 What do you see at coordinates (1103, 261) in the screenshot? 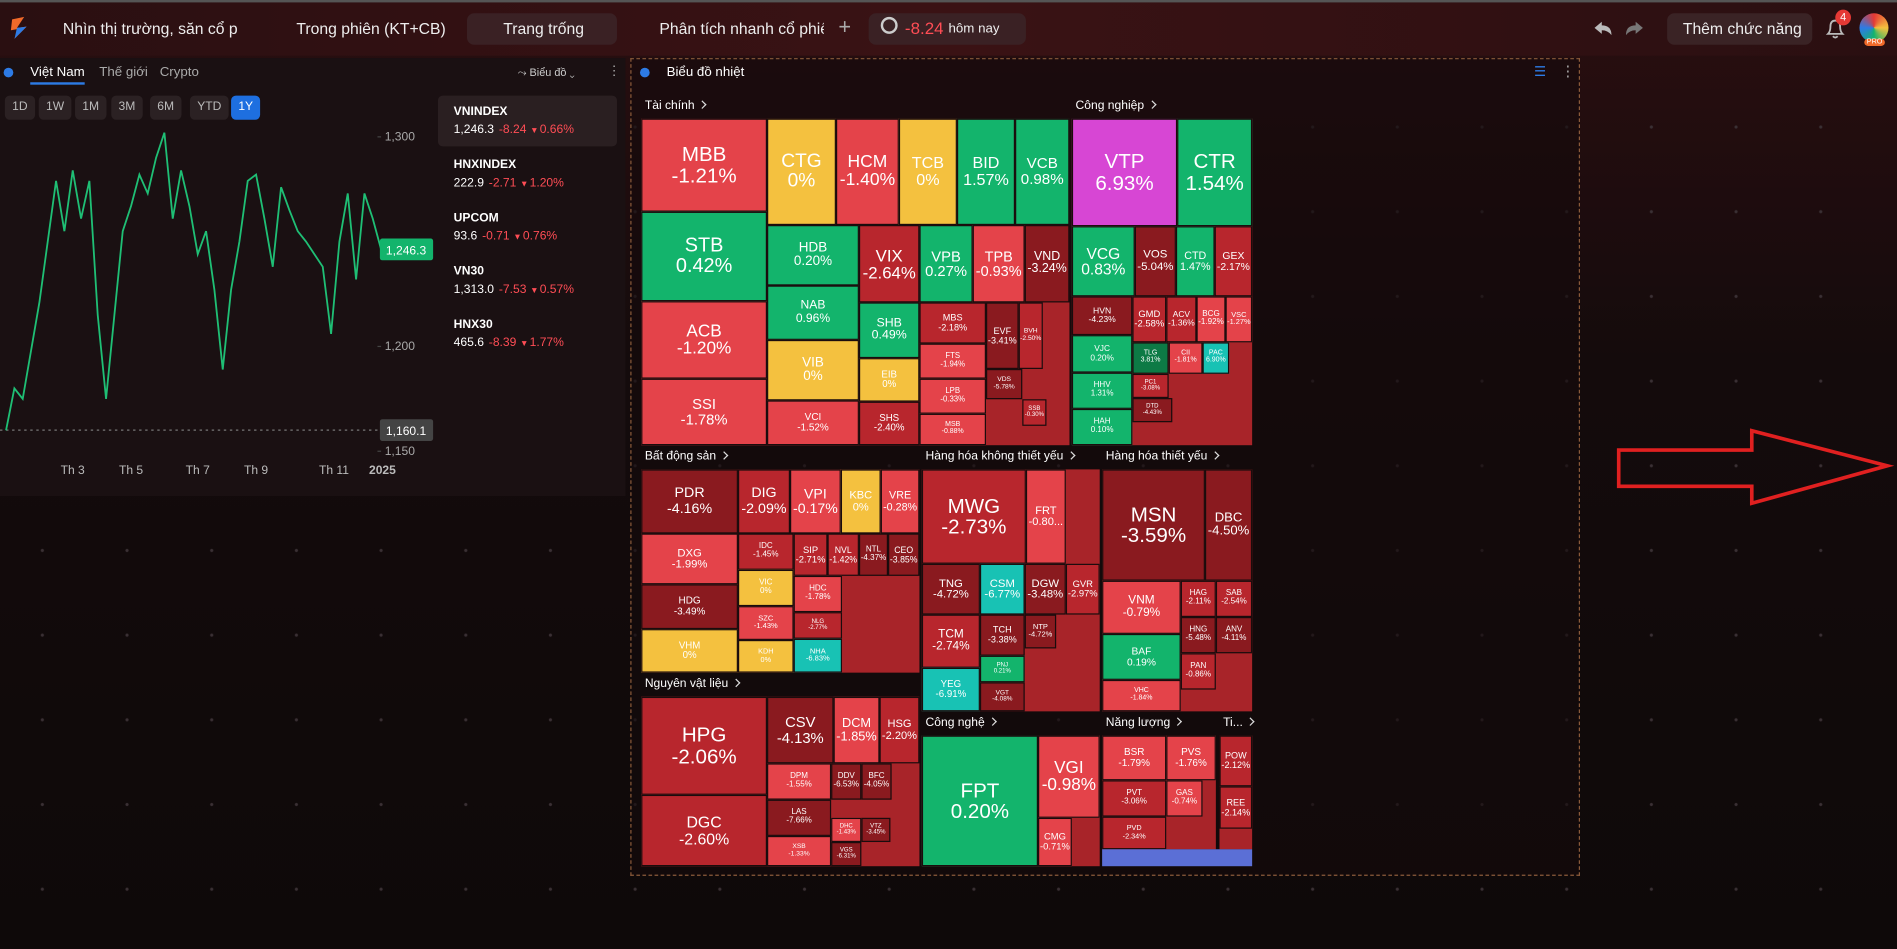
I see `heatmap-cell: VCG 0.83%` at bounding box center [1103, 261].